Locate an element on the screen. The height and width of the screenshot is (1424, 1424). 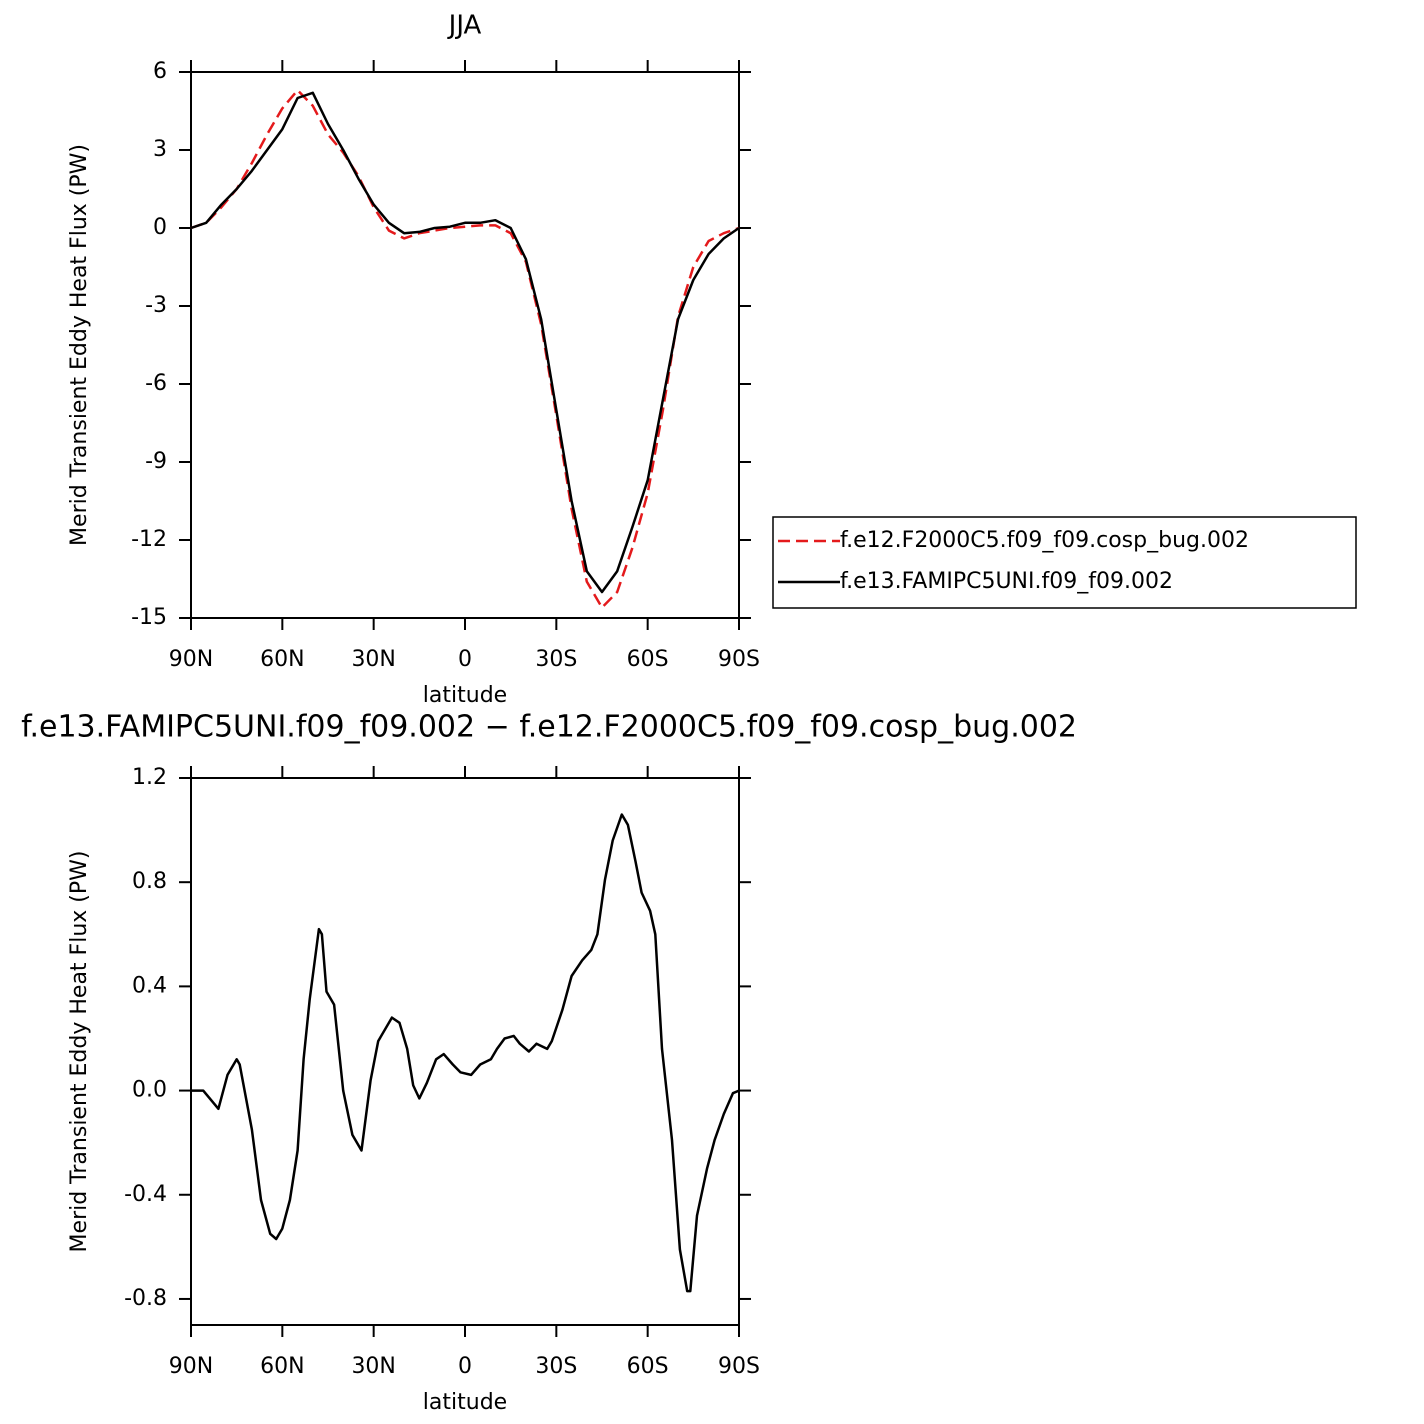
y-tick-label: 6 is located at coordinates (160, 71).